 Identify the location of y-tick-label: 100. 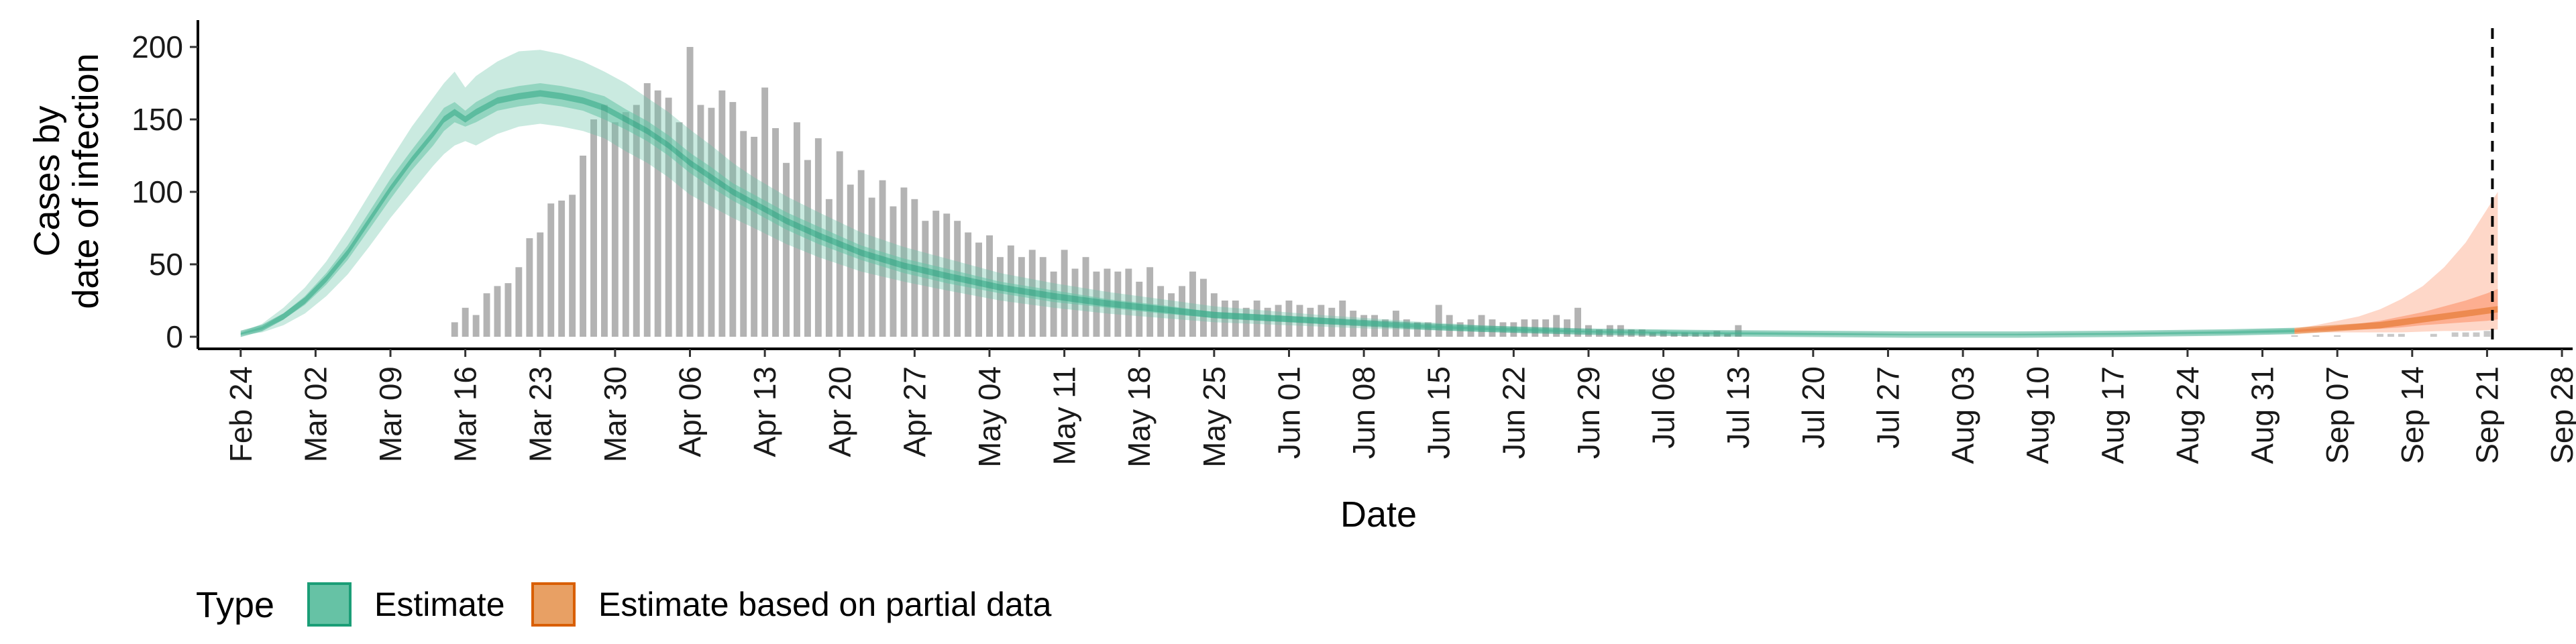
(157, 191).